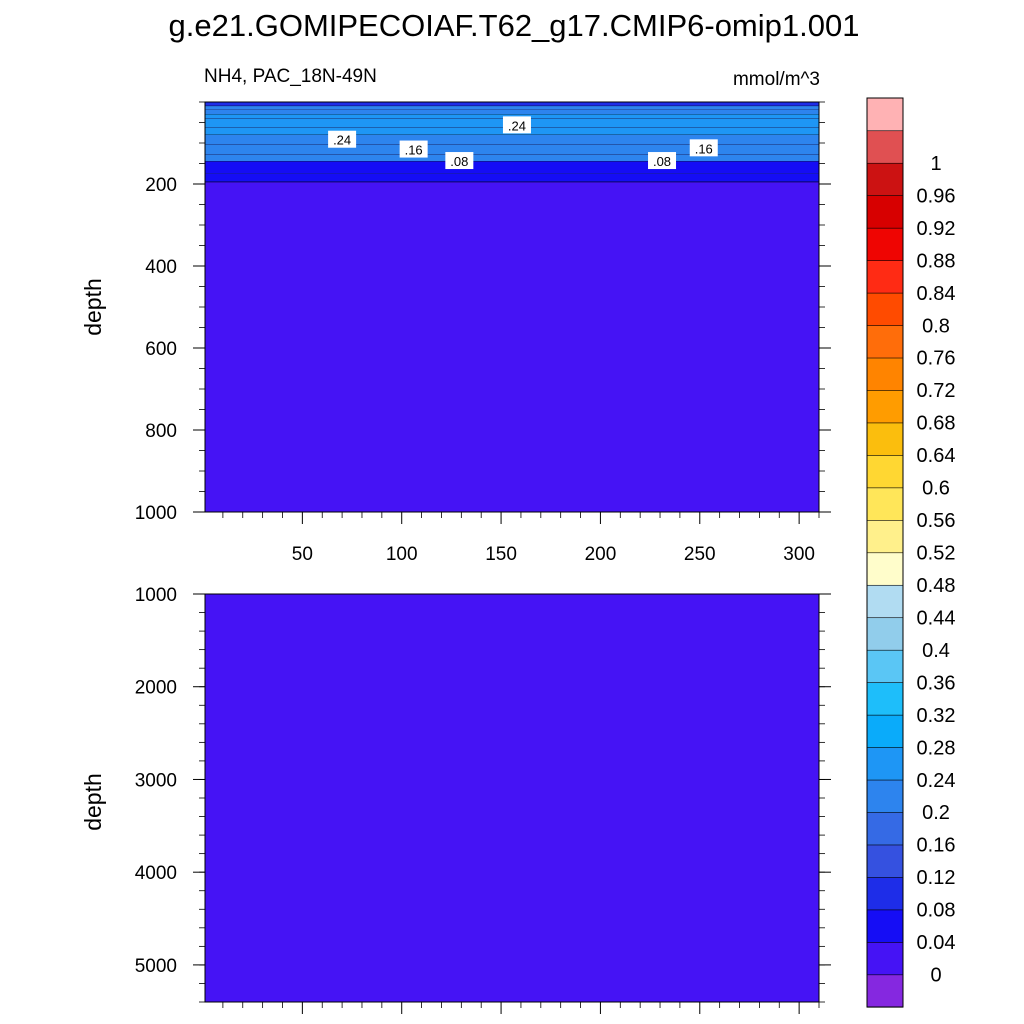  I want to click on x-tick-label: 100, so click(402, 554).